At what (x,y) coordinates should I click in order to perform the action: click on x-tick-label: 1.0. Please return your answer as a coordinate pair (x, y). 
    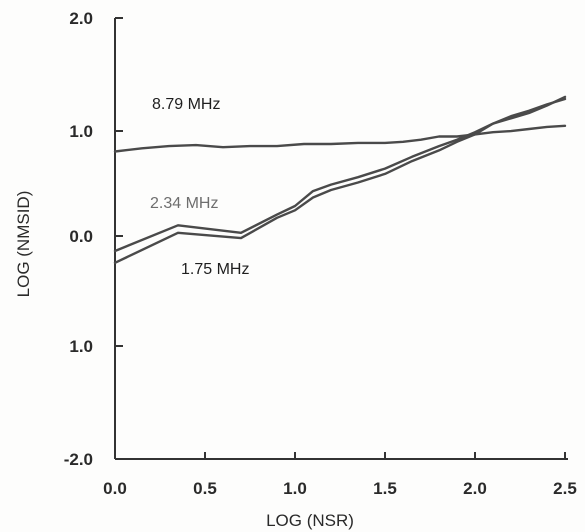
    Looking at the image, I should click on (295, 488).